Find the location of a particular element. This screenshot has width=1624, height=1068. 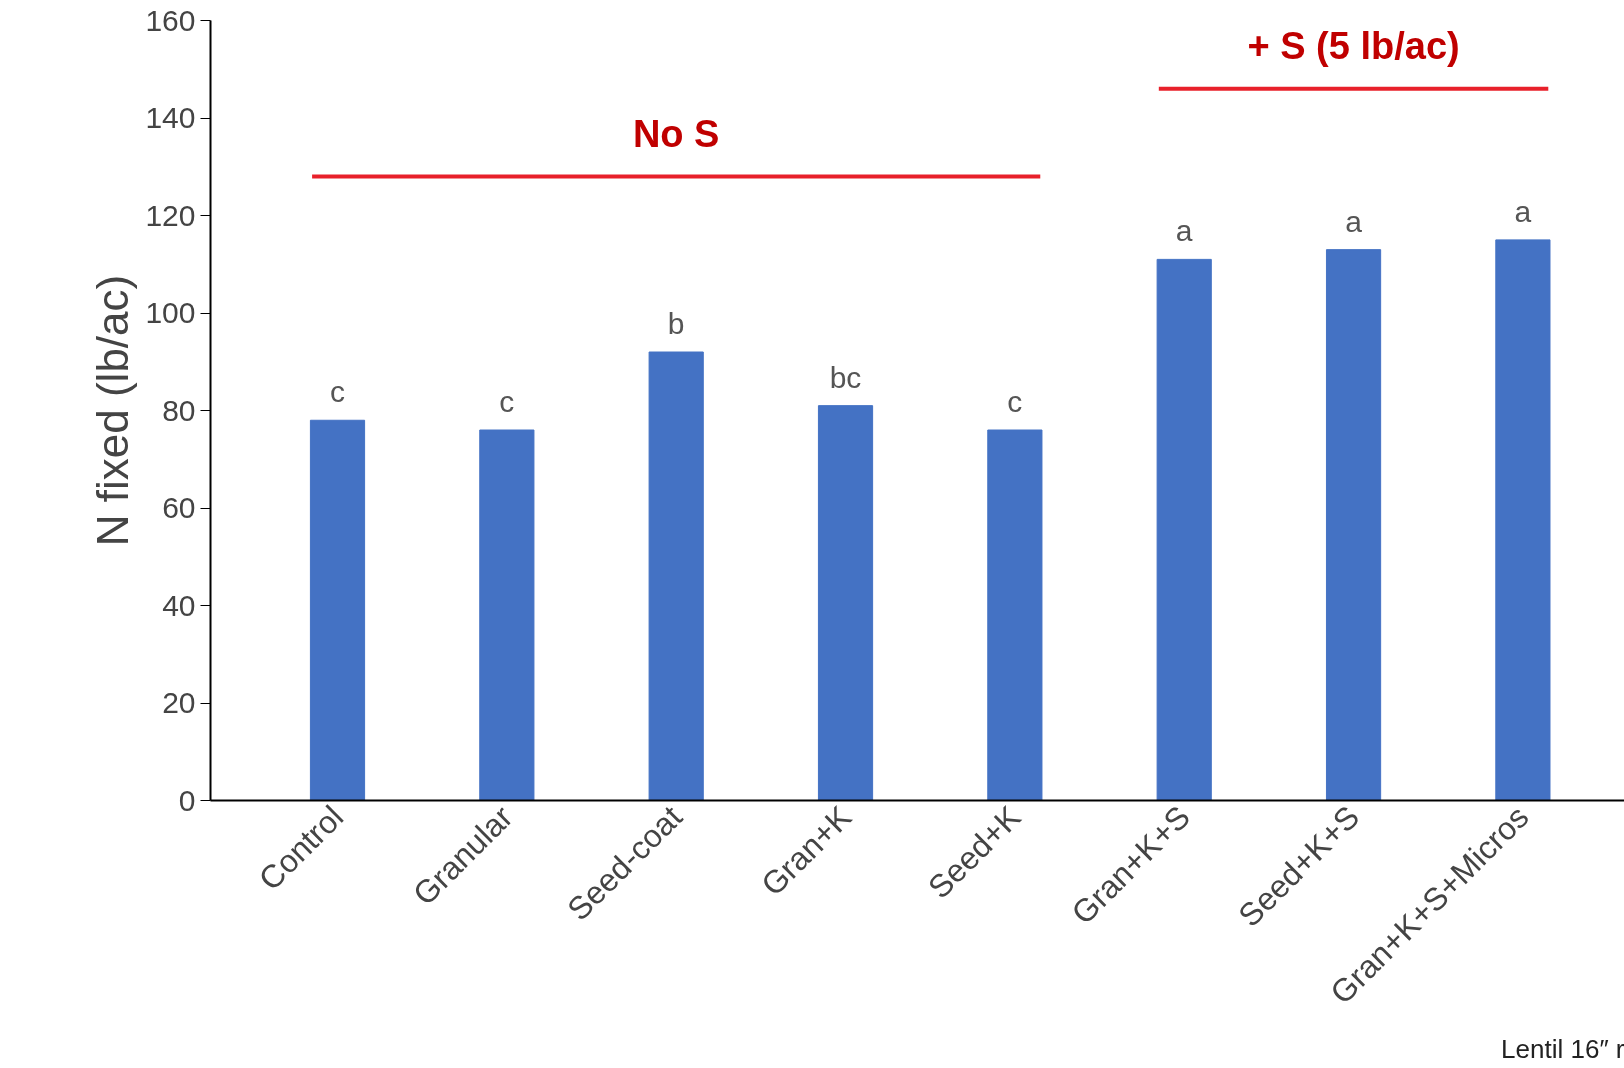

y-tick-label: 40 is located at coordinates (179, 605).